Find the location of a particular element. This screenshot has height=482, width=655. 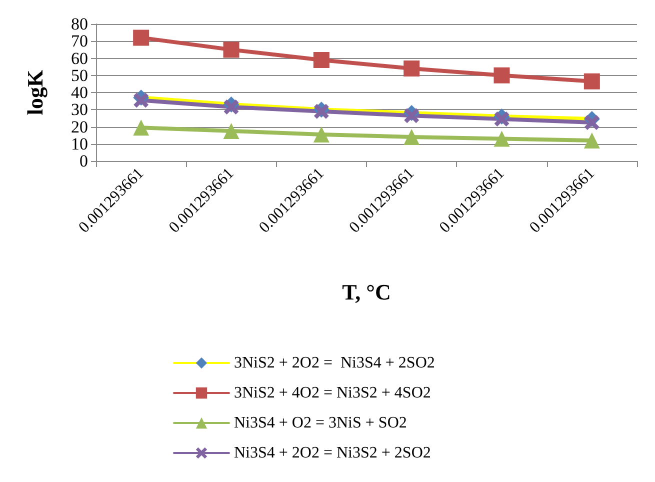

y-tick-label: 60 is located at coordinates (79, 58).